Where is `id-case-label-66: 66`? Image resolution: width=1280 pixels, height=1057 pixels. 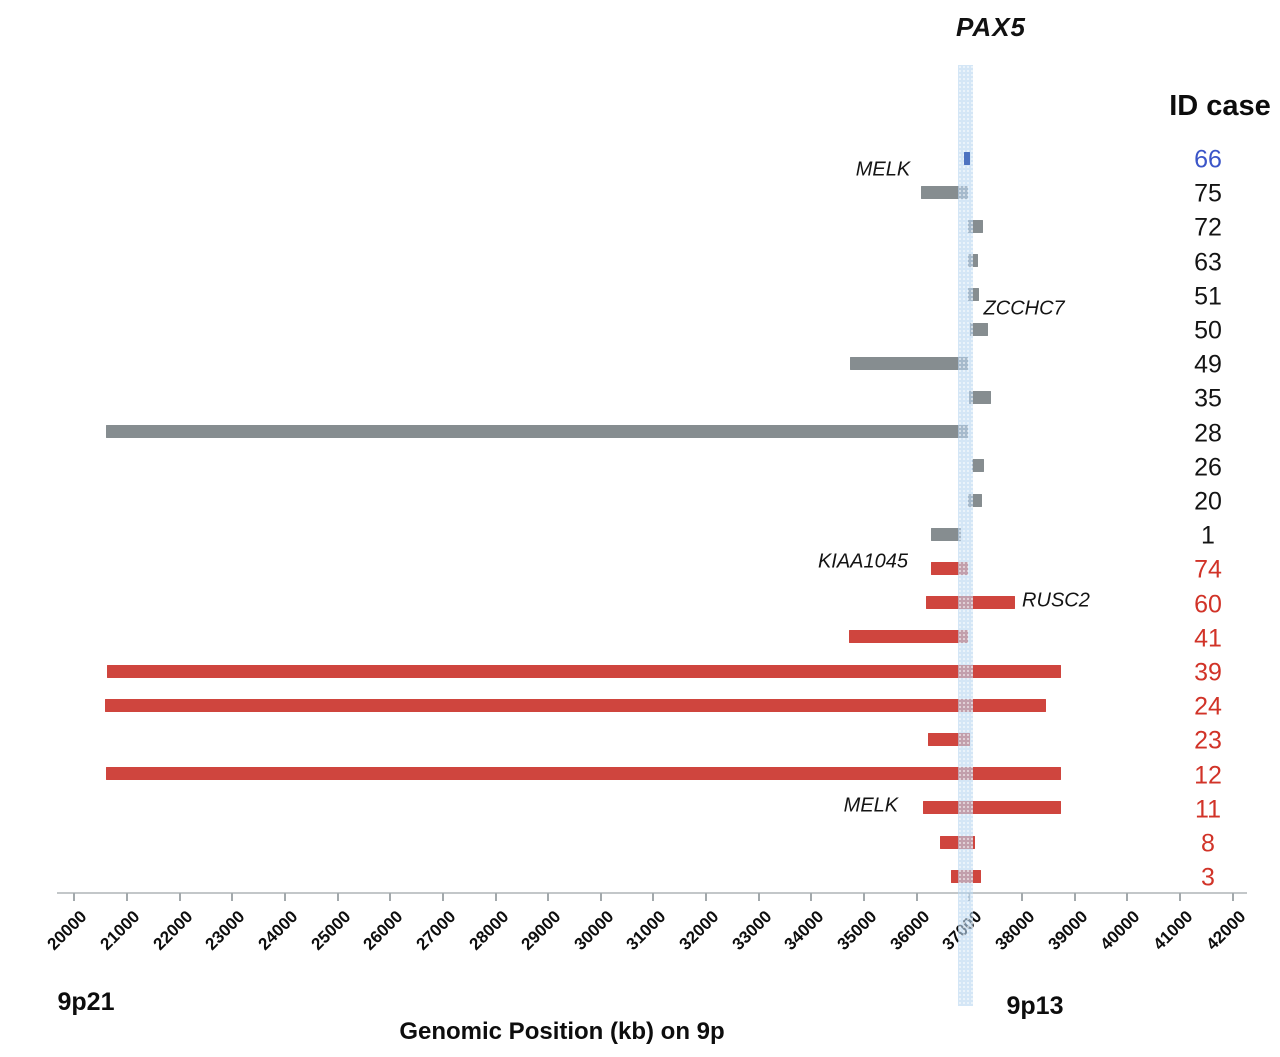 id-case-label-66: 66 is located at coordinates (1208, 159).